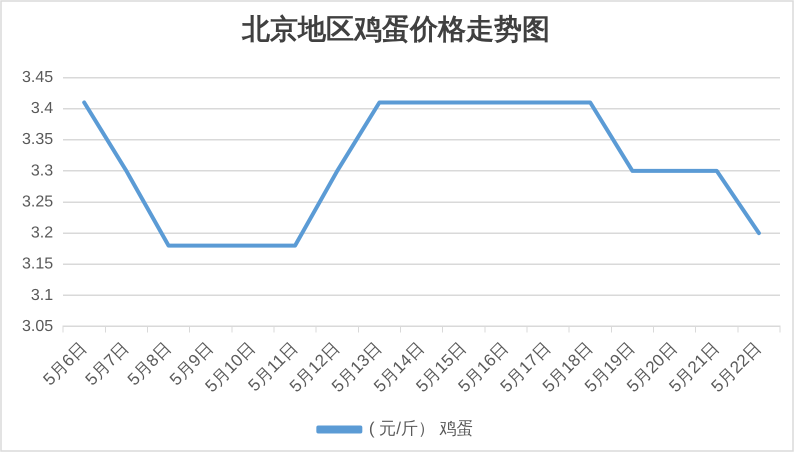 This screenshot has width=794, height=452. Describe the element at coordinates (38, 264) in the screenshot. I see `y-tick-label: 3.15` at that location.